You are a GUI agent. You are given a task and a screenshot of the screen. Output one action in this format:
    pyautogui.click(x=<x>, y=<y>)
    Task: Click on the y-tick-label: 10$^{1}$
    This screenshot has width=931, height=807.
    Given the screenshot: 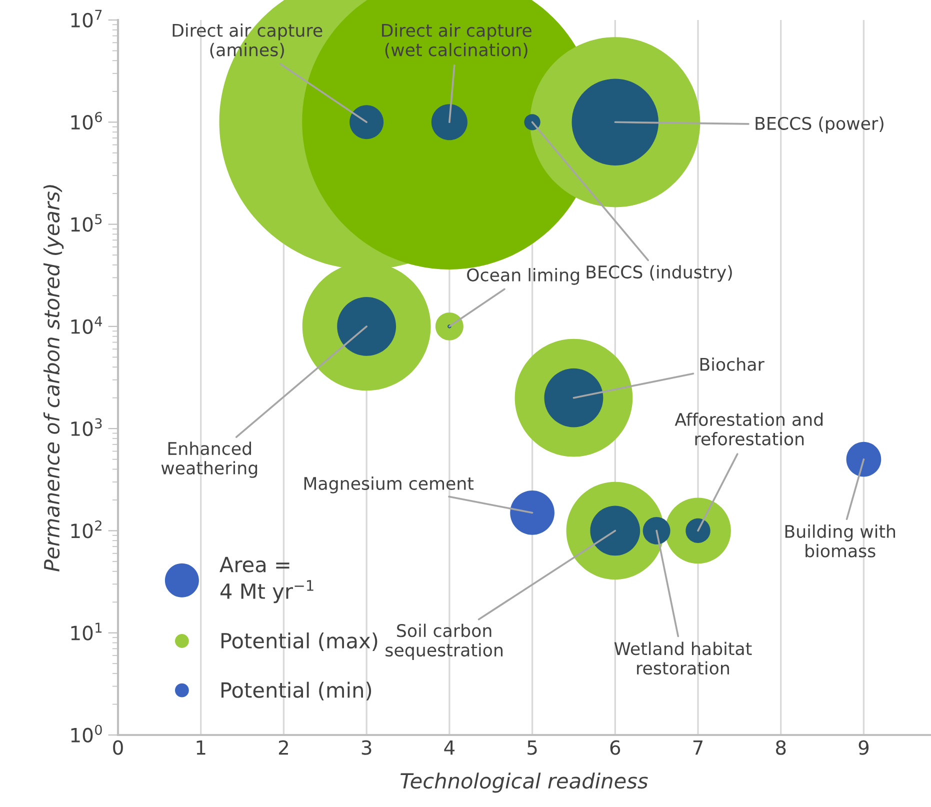 What is the action you would take?
    pyautogui.click(x=86, y=631)
    